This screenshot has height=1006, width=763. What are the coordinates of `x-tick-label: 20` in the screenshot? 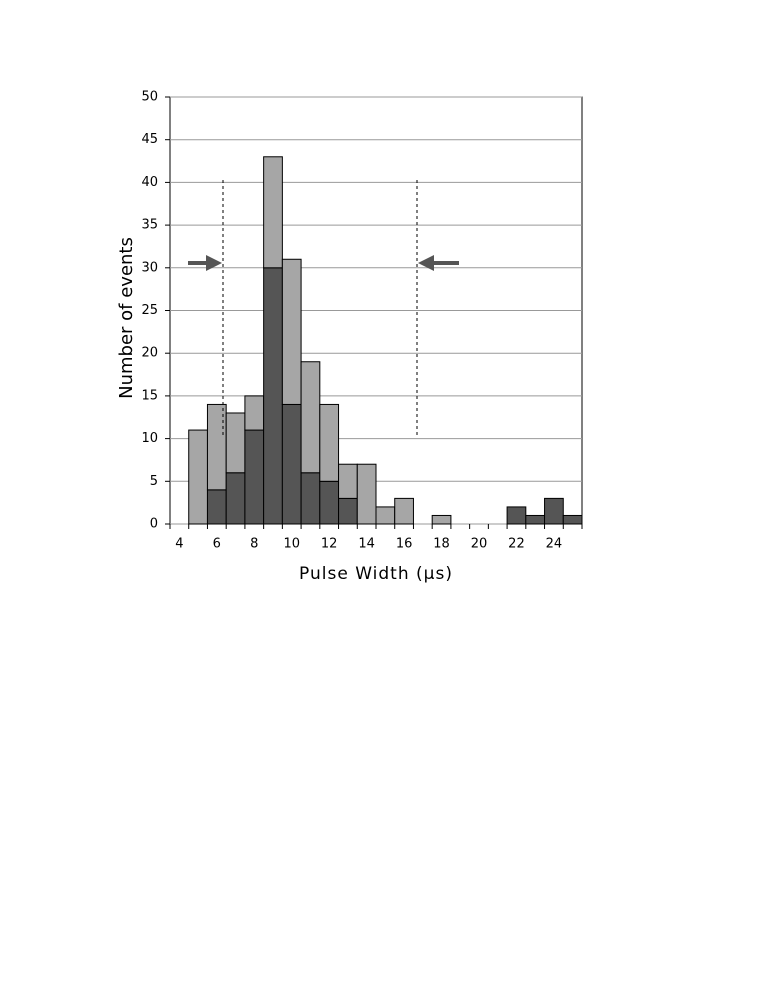 It's located at (479, 544).